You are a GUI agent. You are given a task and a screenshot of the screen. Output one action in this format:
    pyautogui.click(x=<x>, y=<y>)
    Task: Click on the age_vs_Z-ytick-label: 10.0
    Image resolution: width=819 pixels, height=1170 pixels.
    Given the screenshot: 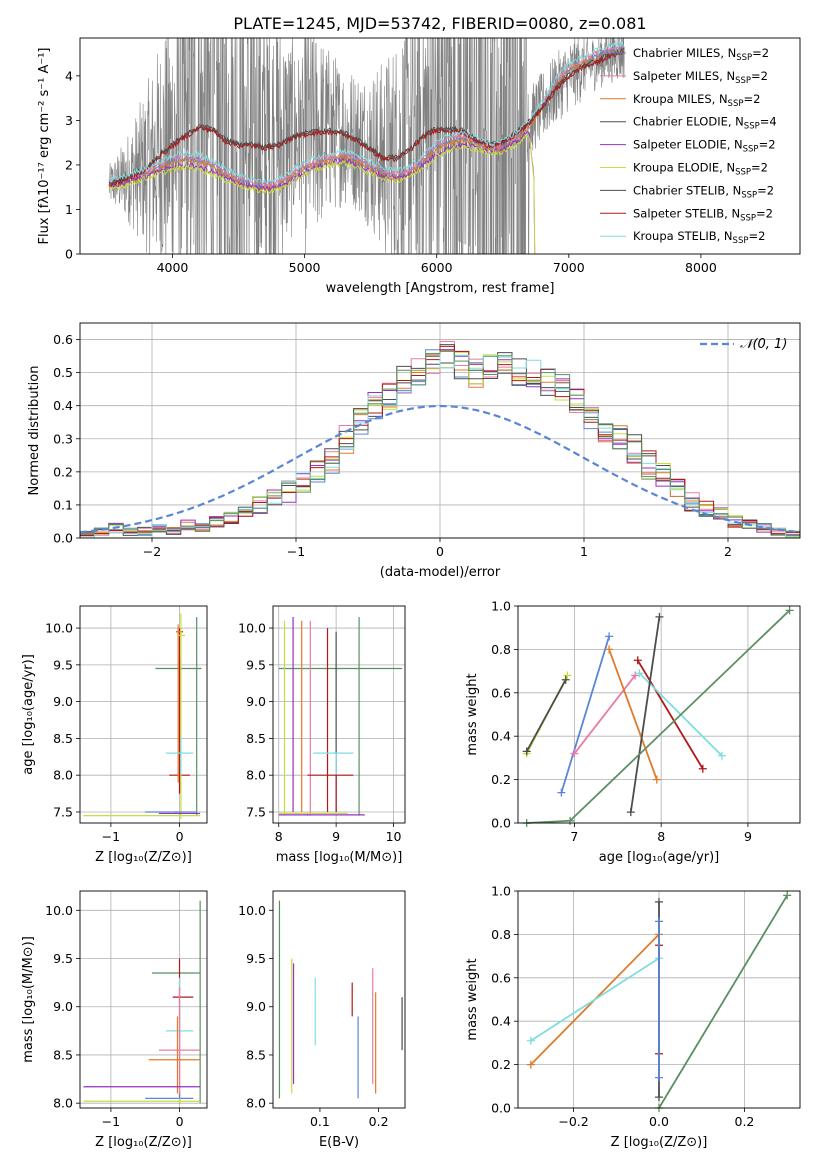 What is the action you would take?
    pyautogui.click(x=59, y=628)
    